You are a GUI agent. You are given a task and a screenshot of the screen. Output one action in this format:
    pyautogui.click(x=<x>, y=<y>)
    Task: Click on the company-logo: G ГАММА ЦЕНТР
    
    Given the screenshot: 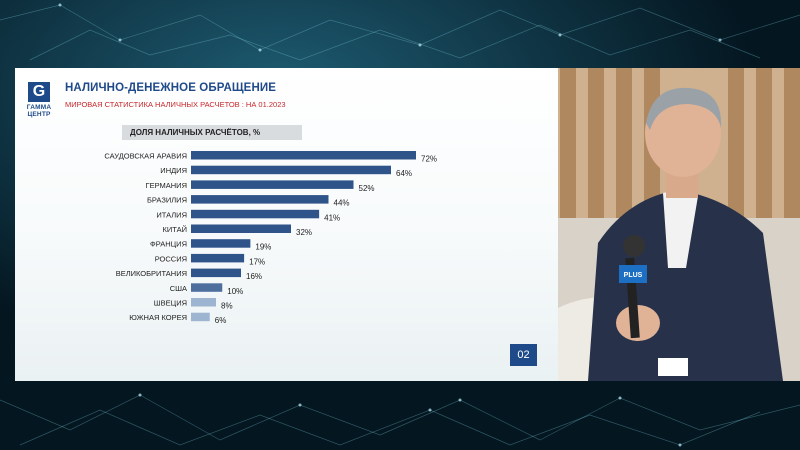 What is the action you would take?
    pyautogui.click(x=39, y=100)
    